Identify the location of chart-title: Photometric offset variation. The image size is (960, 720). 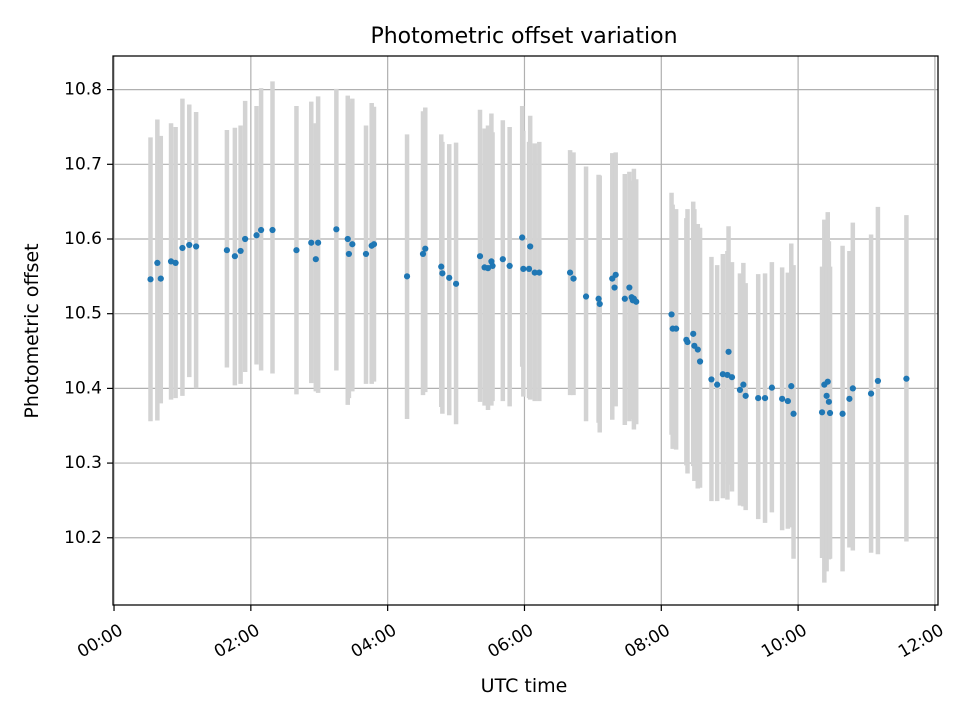
(523, 36).